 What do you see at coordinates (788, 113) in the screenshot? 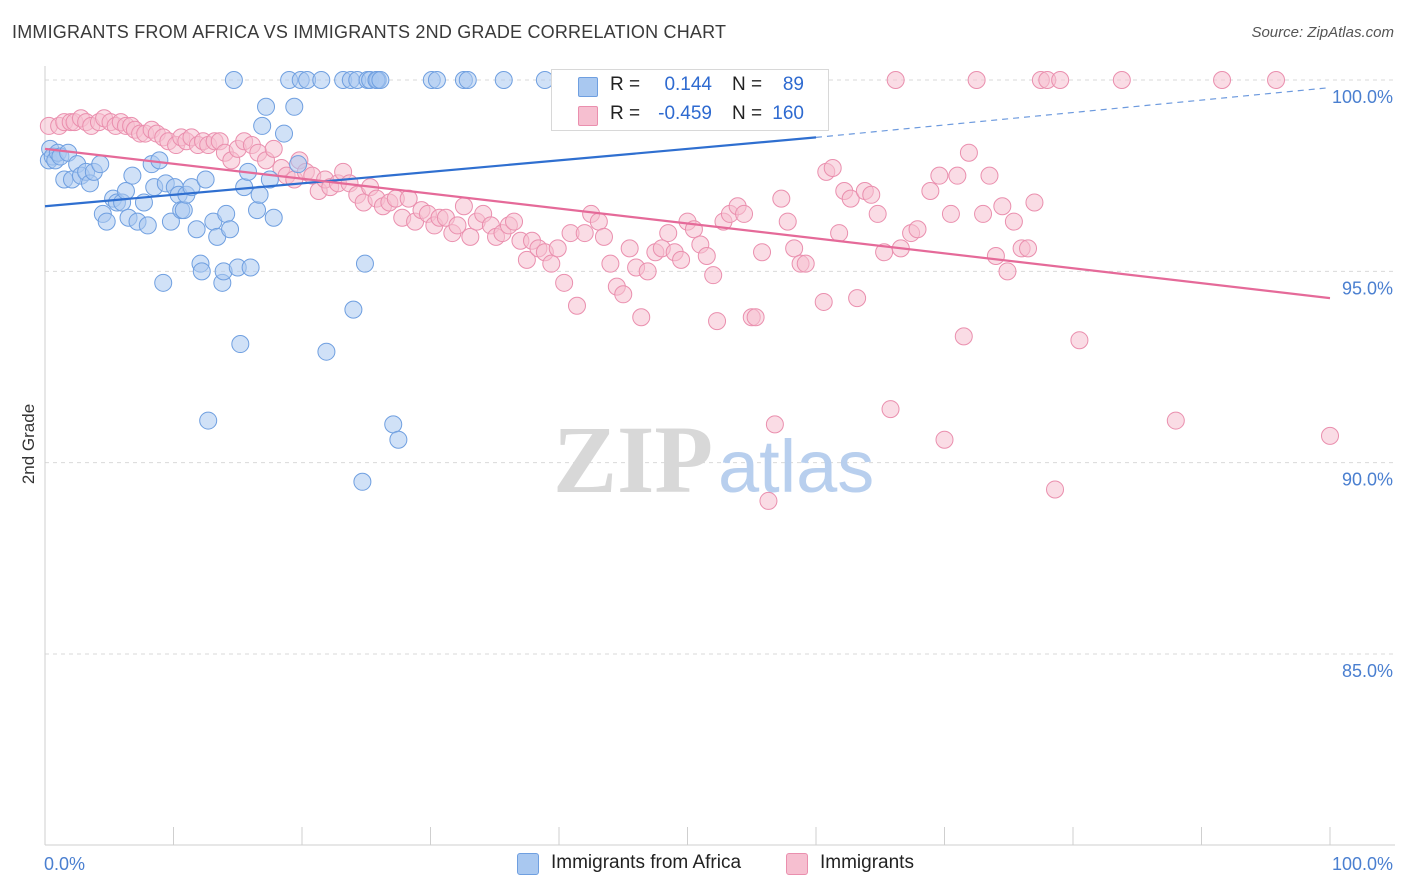
I see `legend-n-value: 160` at bounding box center [788, 113].